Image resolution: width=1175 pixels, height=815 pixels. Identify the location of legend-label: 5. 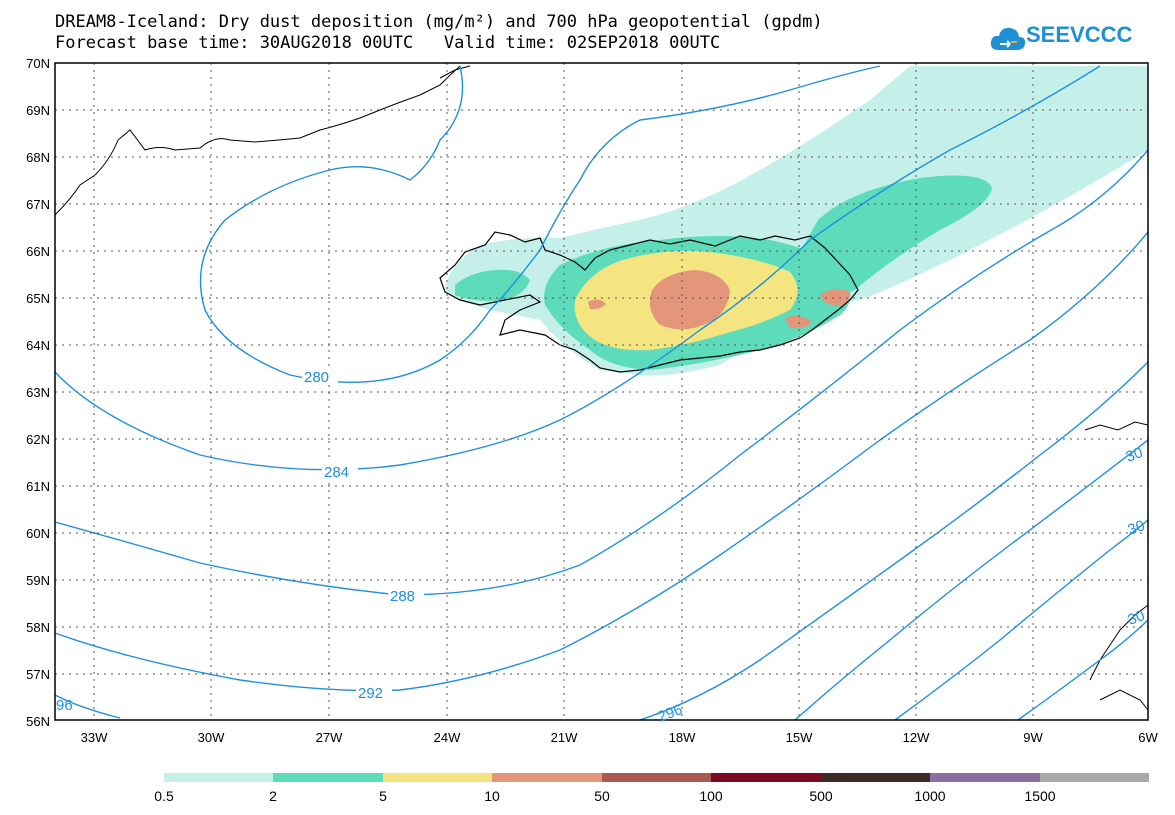
(383, 796).